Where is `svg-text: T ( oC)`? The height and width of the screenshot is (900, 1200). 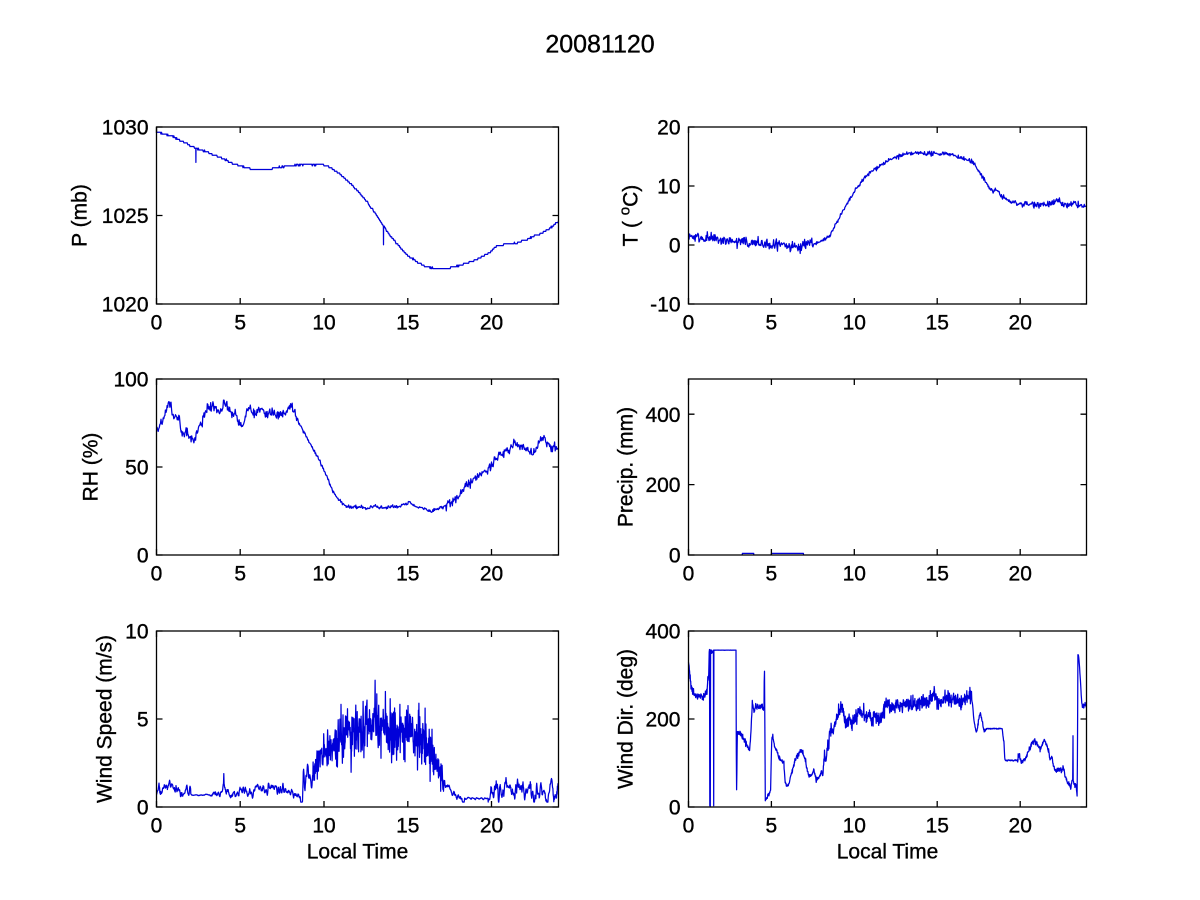 svg-text: T ( oC) is located at coordinates (630, 216).